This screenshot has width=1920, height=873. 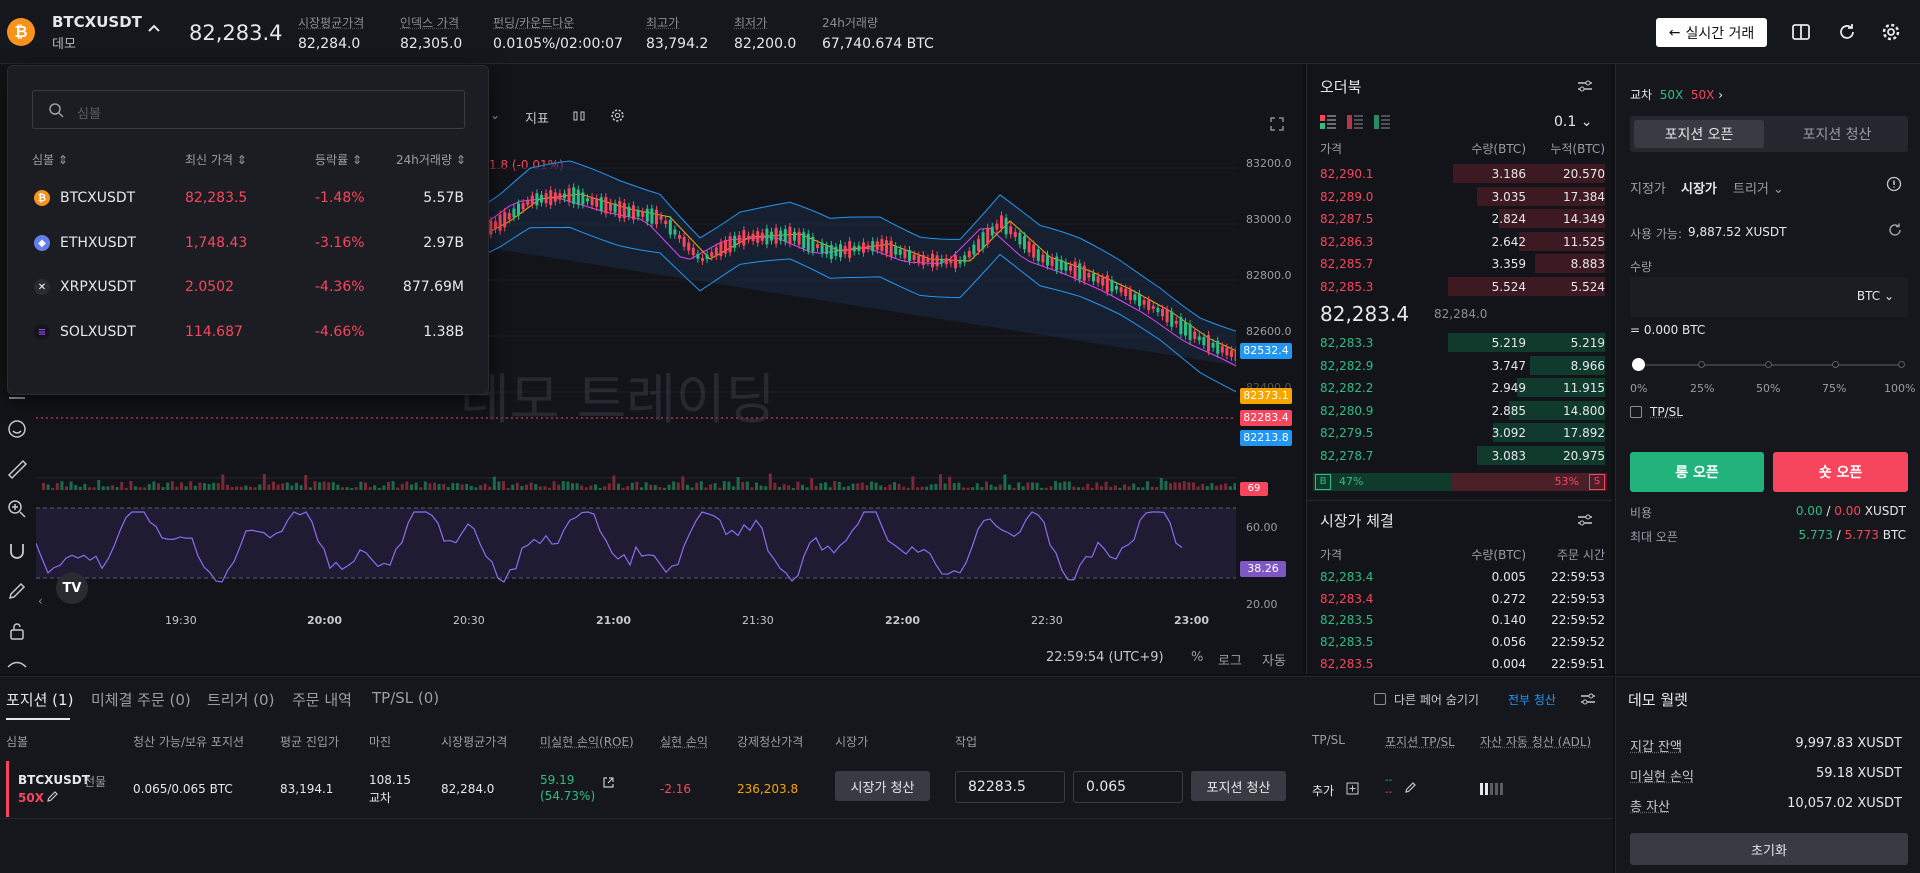 What do you see at coordinates (1462, 342) in the screenshot?
I see `bid-row: 82,283.3 5.219 5.219` at bounding box center [1462, 342].